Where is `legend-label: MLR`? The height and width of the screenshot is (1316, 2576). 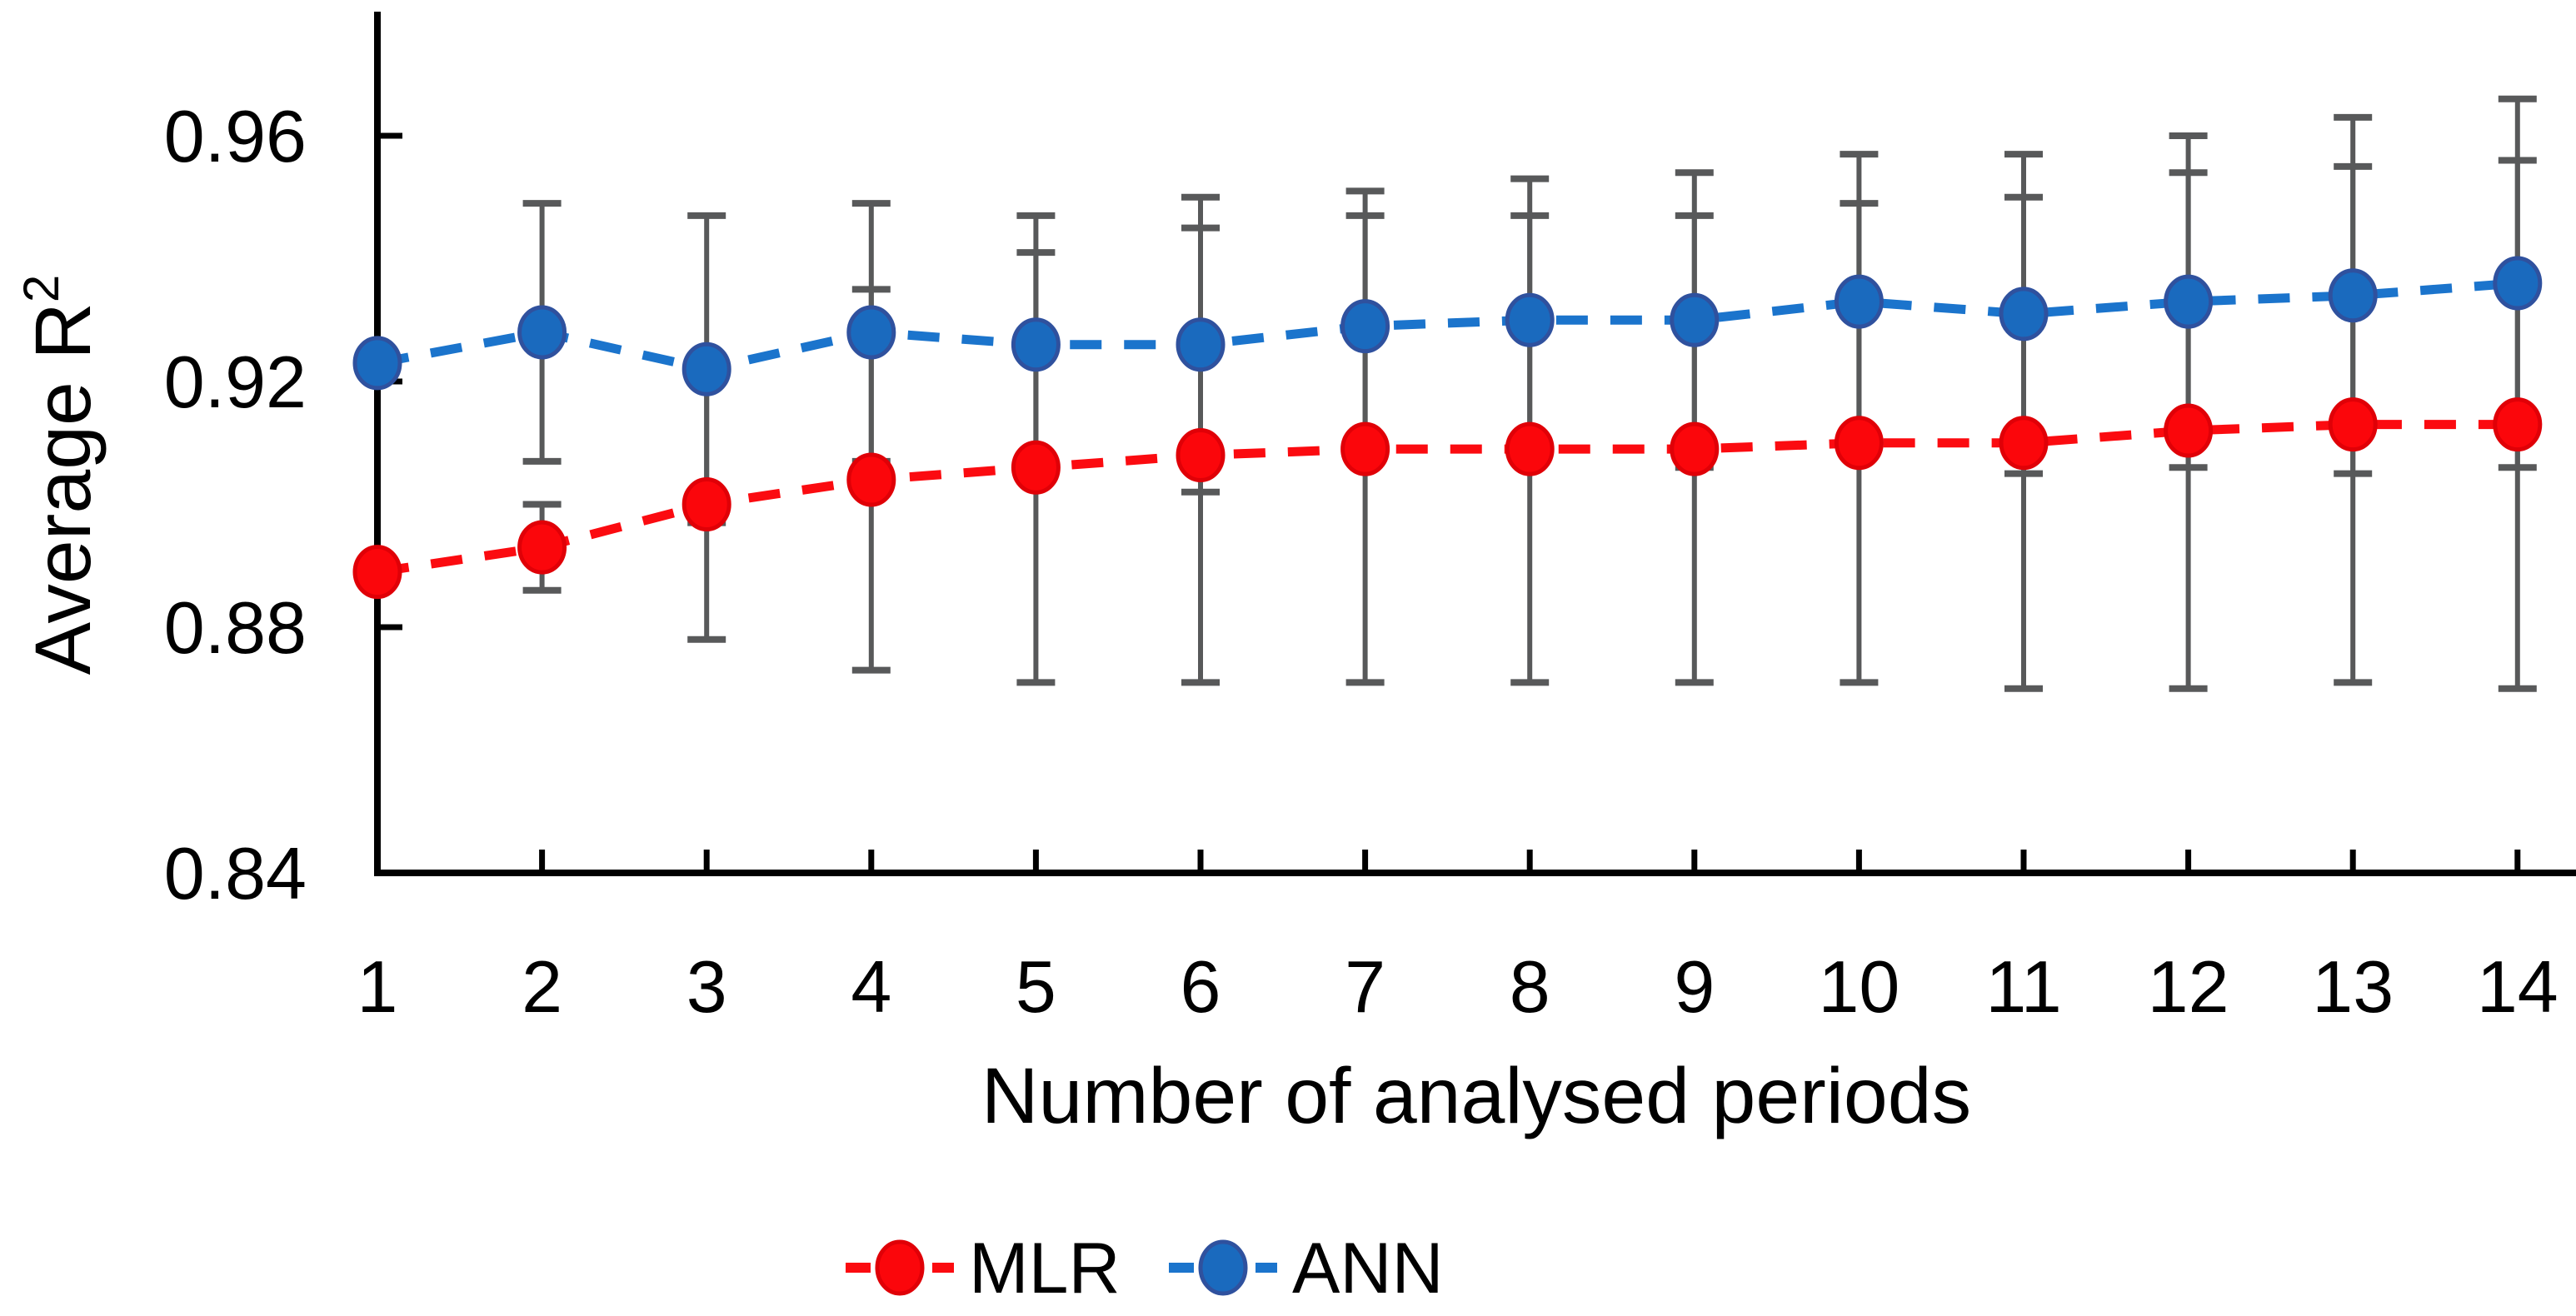
legend-label: MLR is located at coordinates (1045, 1269).